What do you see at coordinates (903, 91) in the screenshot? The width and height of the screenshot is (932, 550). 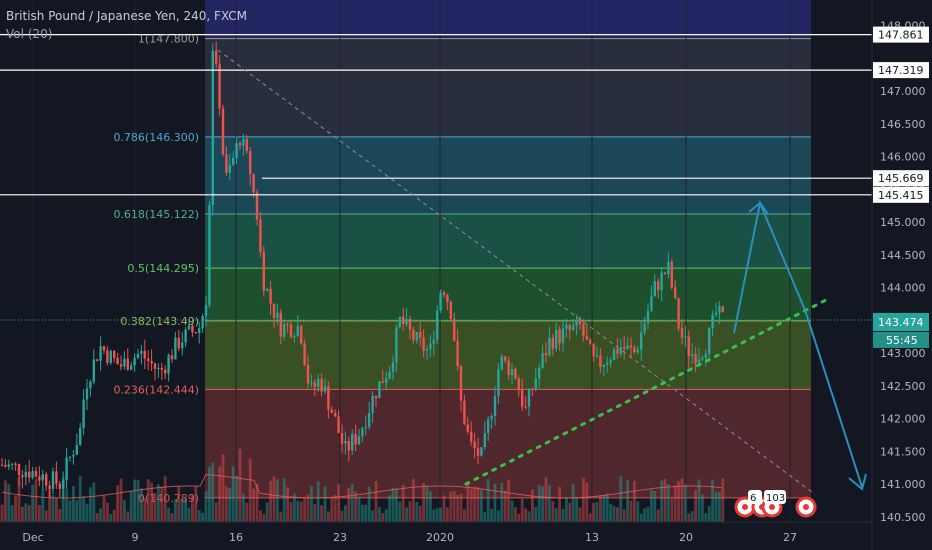 I see `price-tick: 147.000` at bounding box center [903, 91].